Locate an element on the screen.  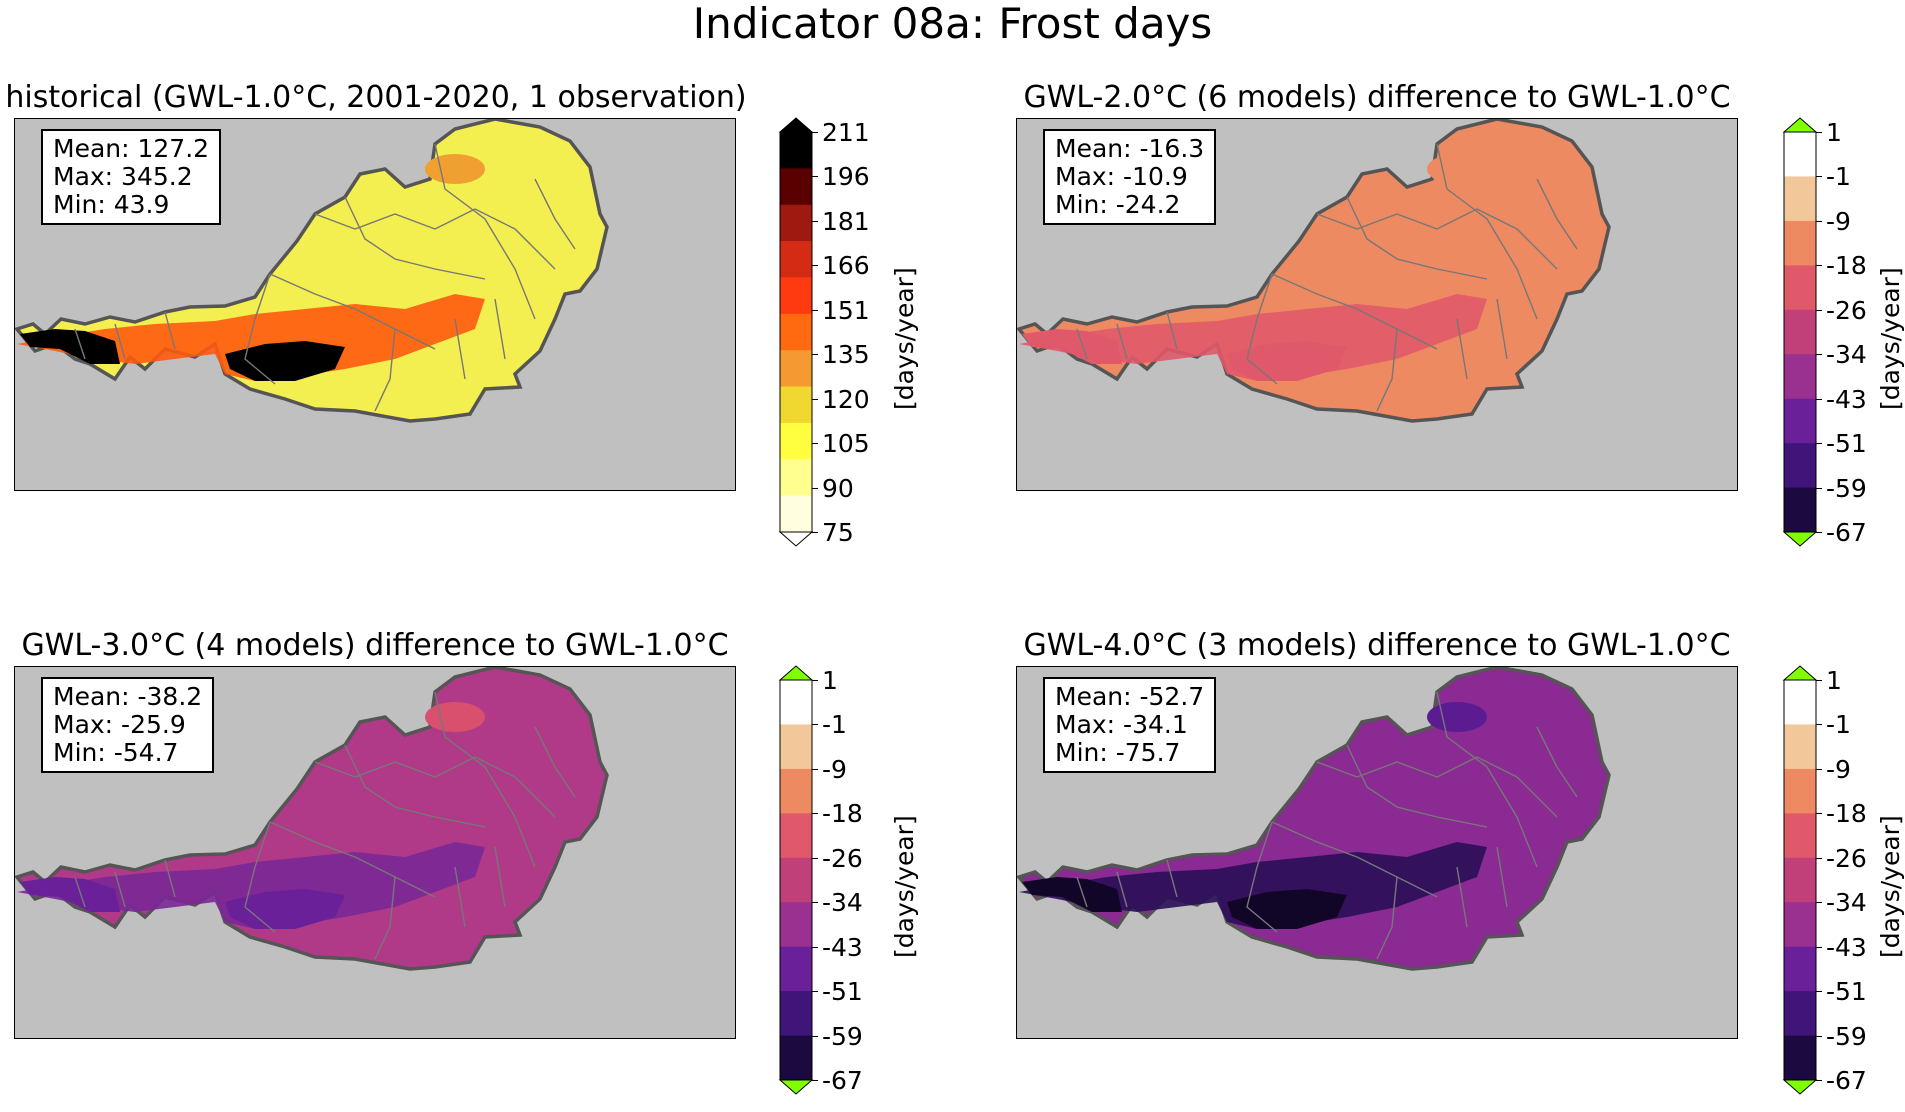
colorbar-tick-label: -67 is located at coordinates (1846, 1080).